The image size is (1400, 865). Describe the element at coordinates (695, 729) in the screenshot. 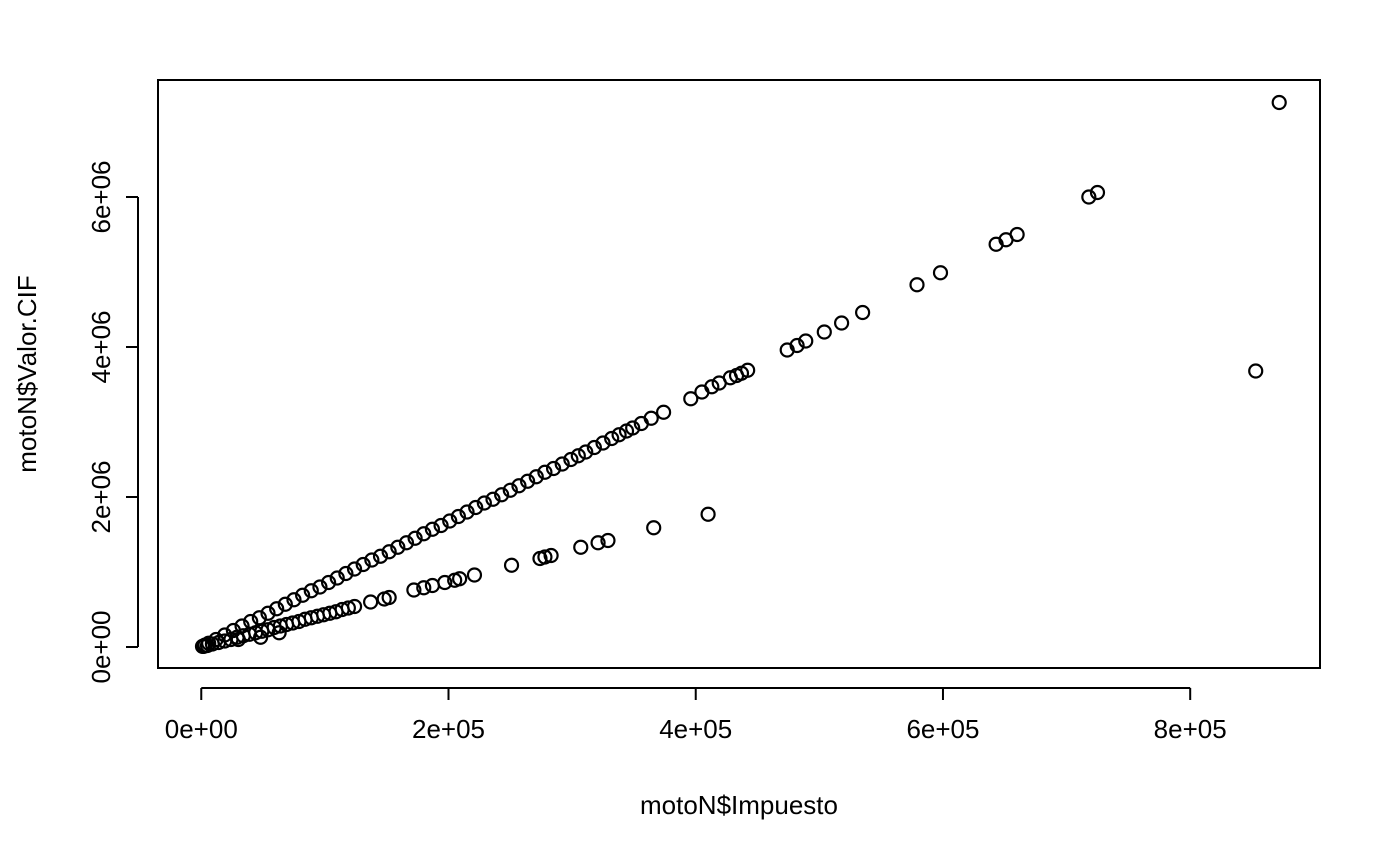

I see `x-tick-label: 4e+05` at that location.